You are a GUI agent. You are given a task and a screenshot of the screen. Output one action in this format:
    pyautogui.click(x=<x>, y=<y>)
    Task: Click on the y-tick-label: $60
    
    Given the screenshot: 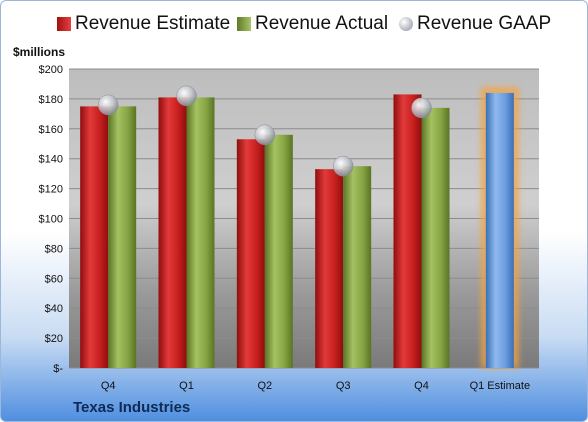 What is the action you would take?
    pyautogui.click(x=54, y=279)
    